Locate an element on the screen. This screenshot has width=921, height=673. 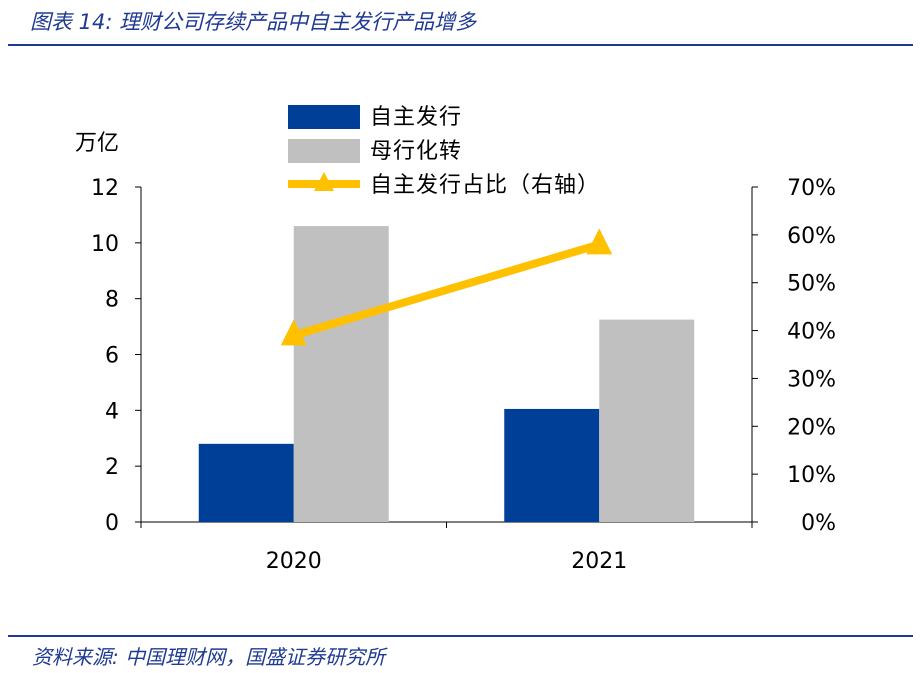
top-rule is located at coordinates (460, 45).